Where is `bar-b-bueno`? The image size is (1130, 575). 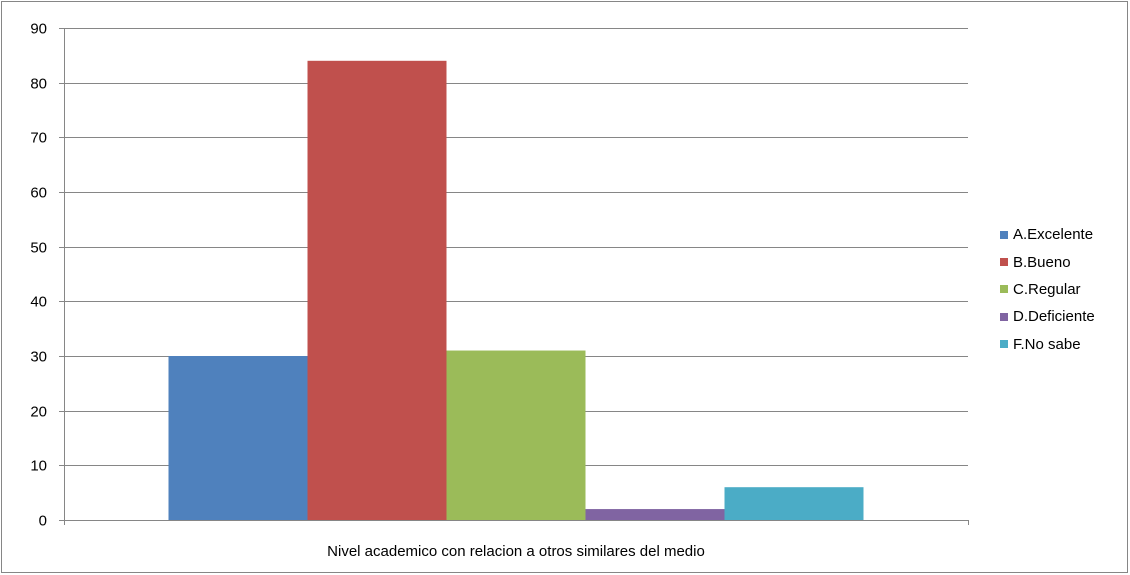
bar-b-bueno is located at coordinates (377, 290).